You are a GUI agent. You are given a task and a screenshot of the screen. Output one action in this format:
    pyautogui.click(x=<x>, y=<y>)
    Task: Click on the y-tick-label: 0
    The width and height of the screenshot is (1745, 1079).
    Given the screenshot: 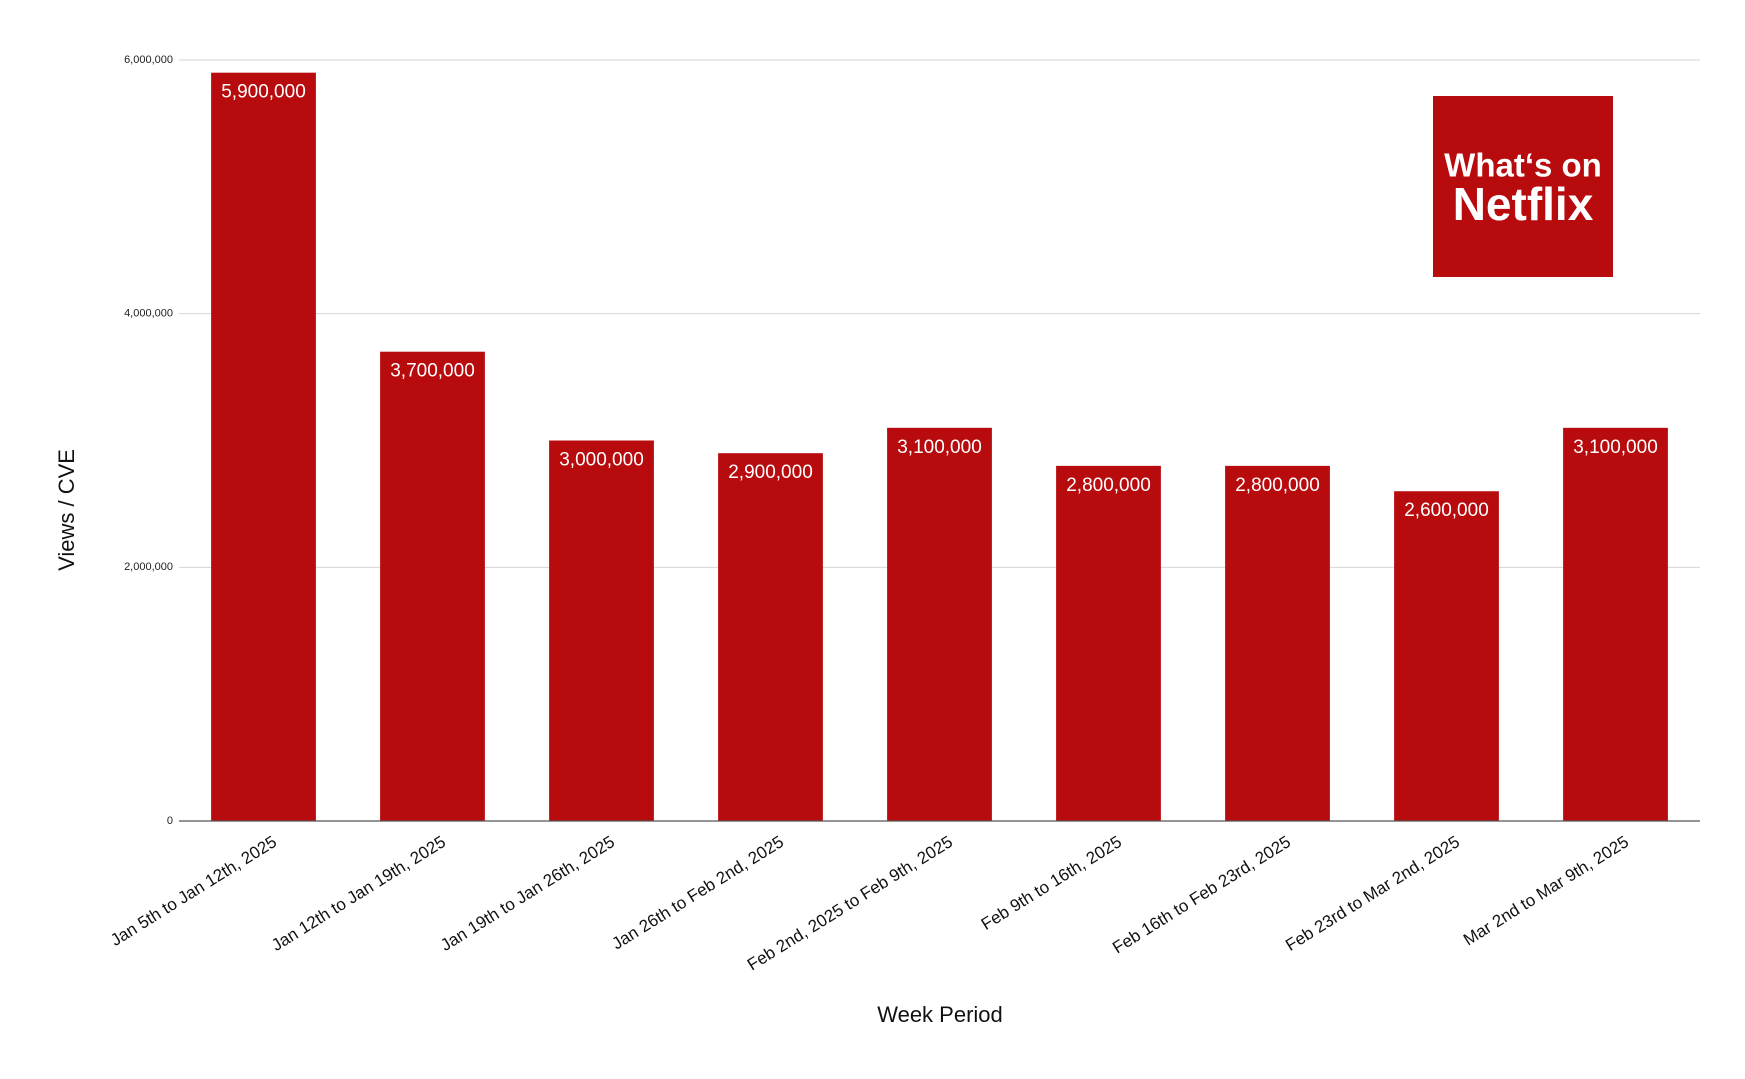 What is the action you would take?
    pyautogui.click(x=170, y=821)
    